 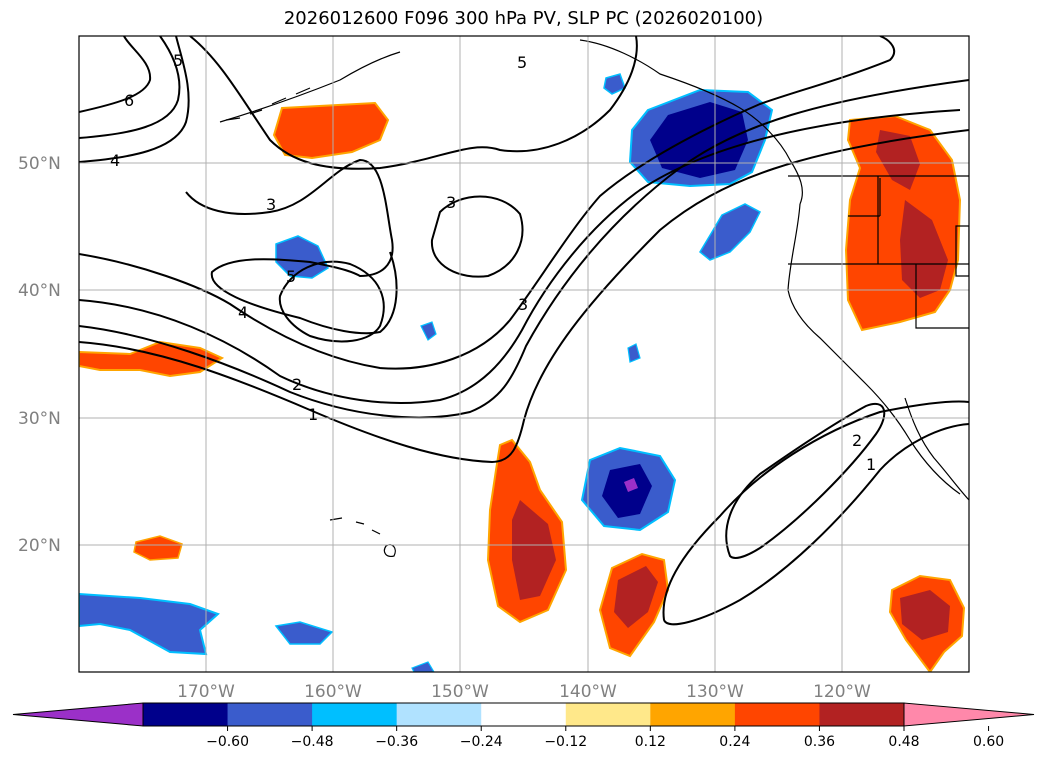 What do you see at coordinates (268, 104) in the screenshot?
I see `aleutian-islands` at bounding box center [268, 104].